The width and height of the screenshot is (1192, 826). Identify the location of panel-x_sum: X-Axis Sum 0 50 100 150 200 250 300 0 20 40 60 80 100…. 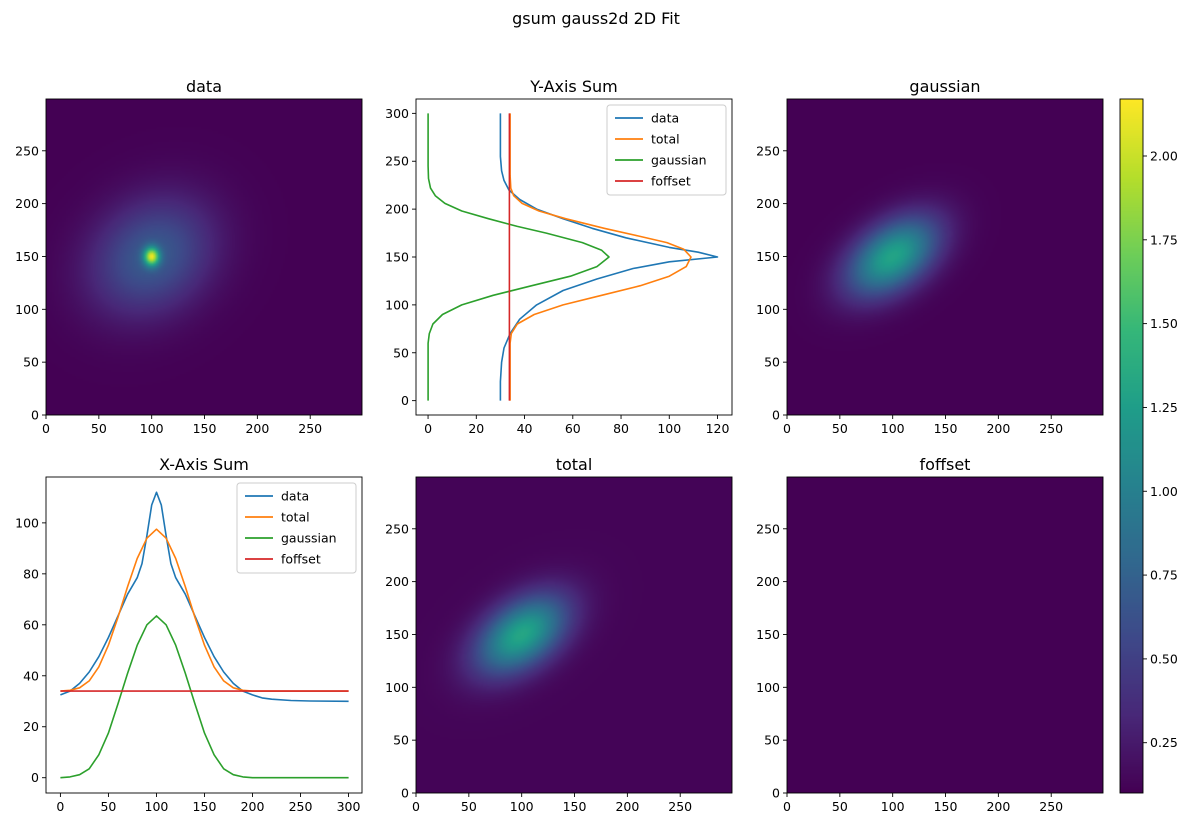
(189, 634).